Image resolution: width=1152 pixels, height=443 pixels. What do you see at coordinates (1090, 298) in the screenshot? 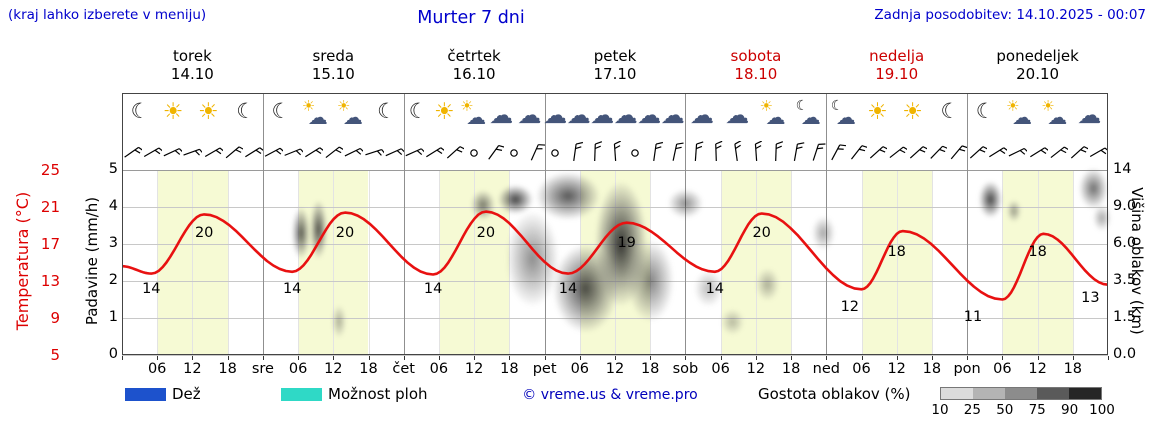
I see `temp-point-label: 13` at bounding box center [1090, 298].